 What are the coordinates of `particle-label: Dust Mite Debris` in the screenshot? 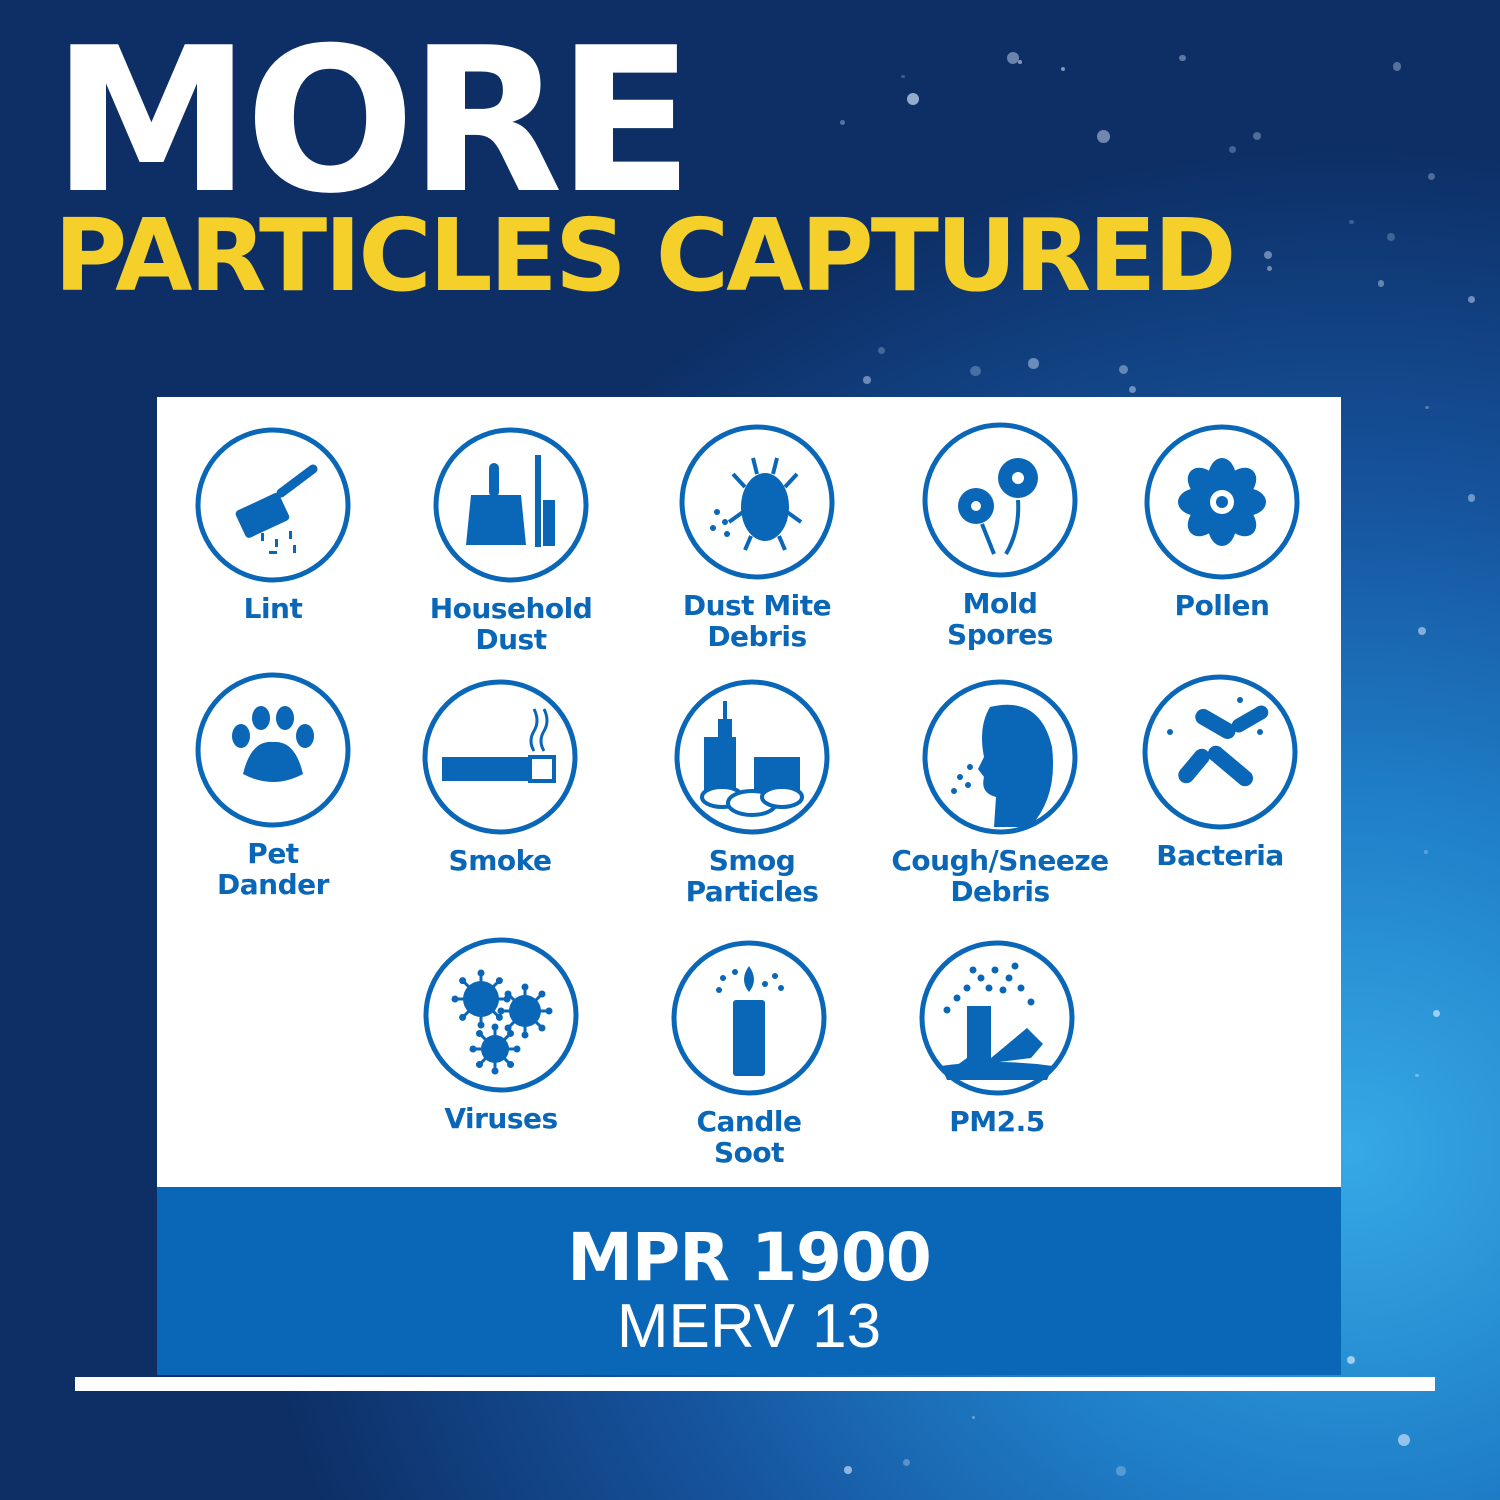 It's located at (757, 621).